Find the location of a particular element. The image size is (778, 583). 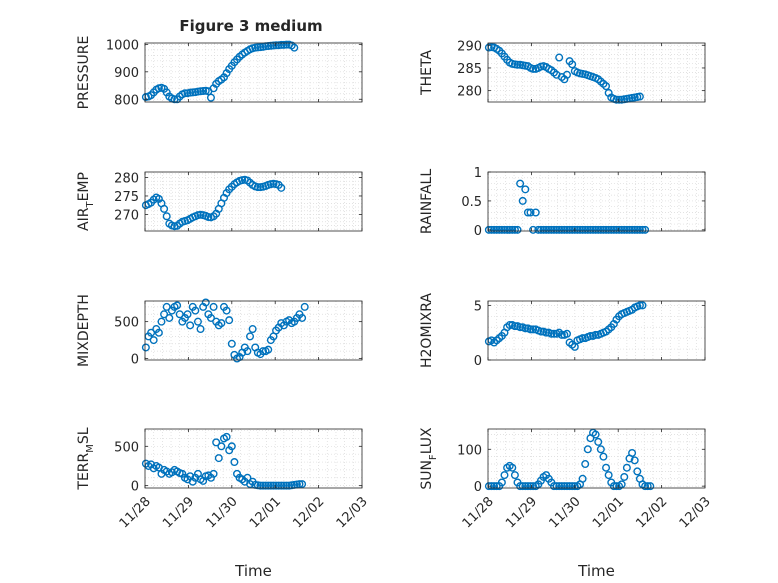

subplot-theta: 280 285 290 THETA is located at coordinates (562, 71).